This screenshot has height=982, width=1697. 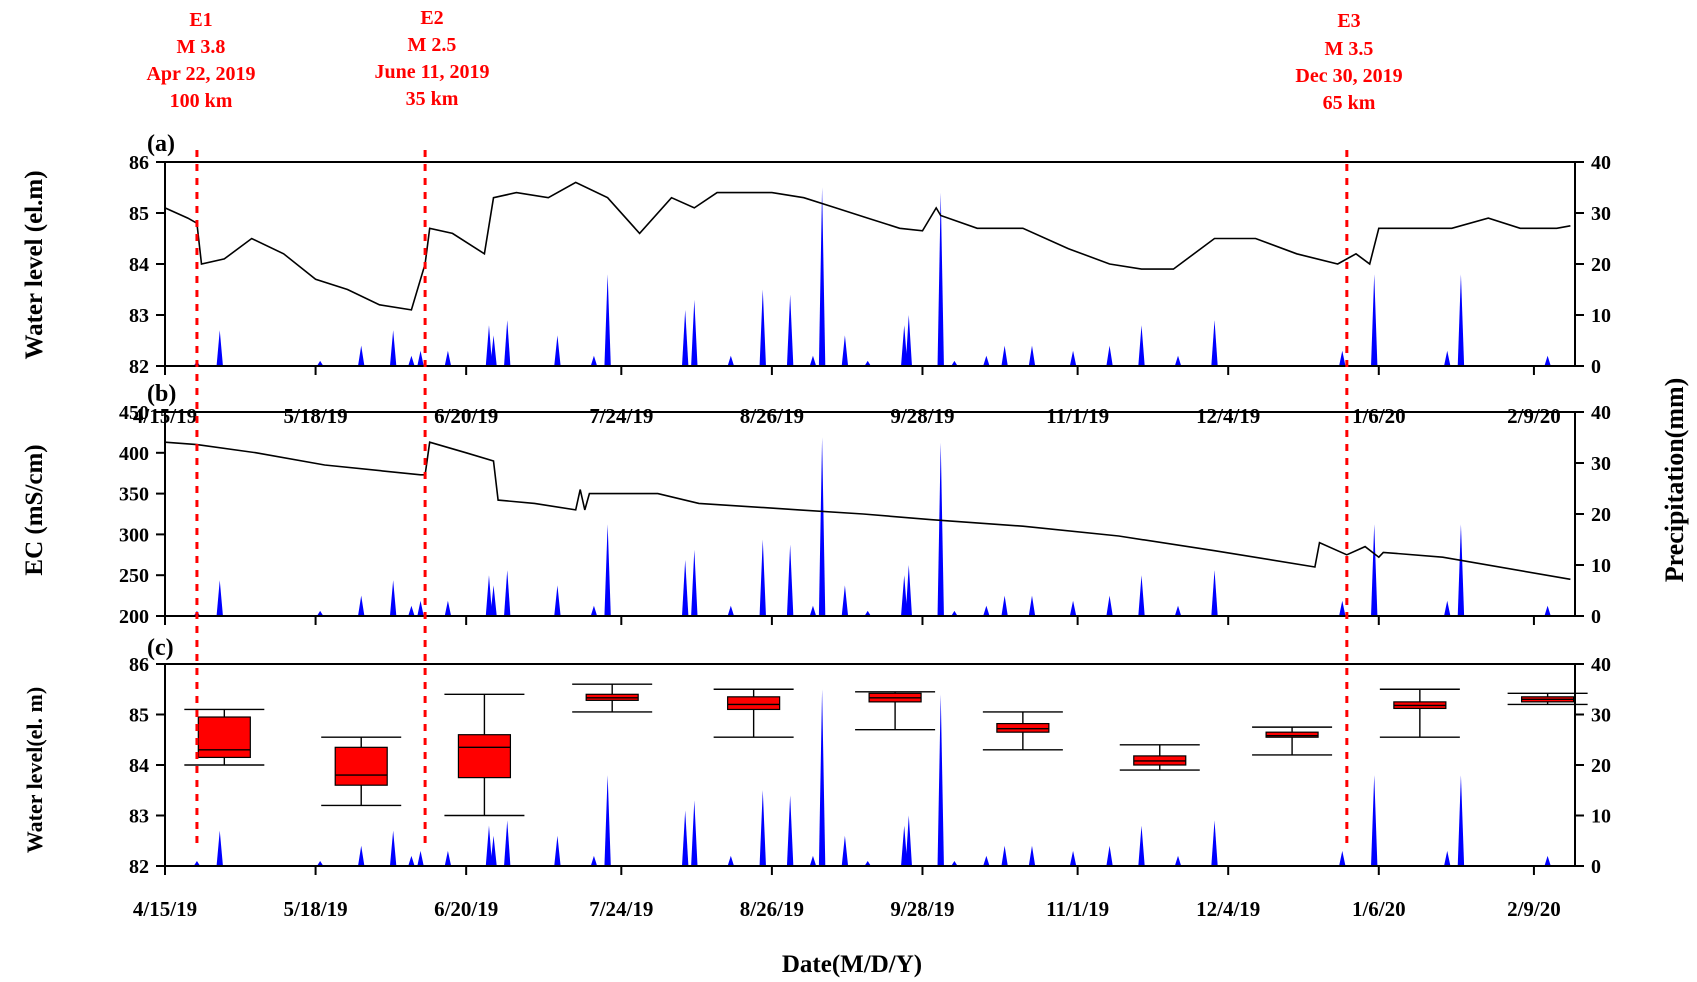 I want to click on xtick-label: 11/1/19, so click(x=1077, y=416).